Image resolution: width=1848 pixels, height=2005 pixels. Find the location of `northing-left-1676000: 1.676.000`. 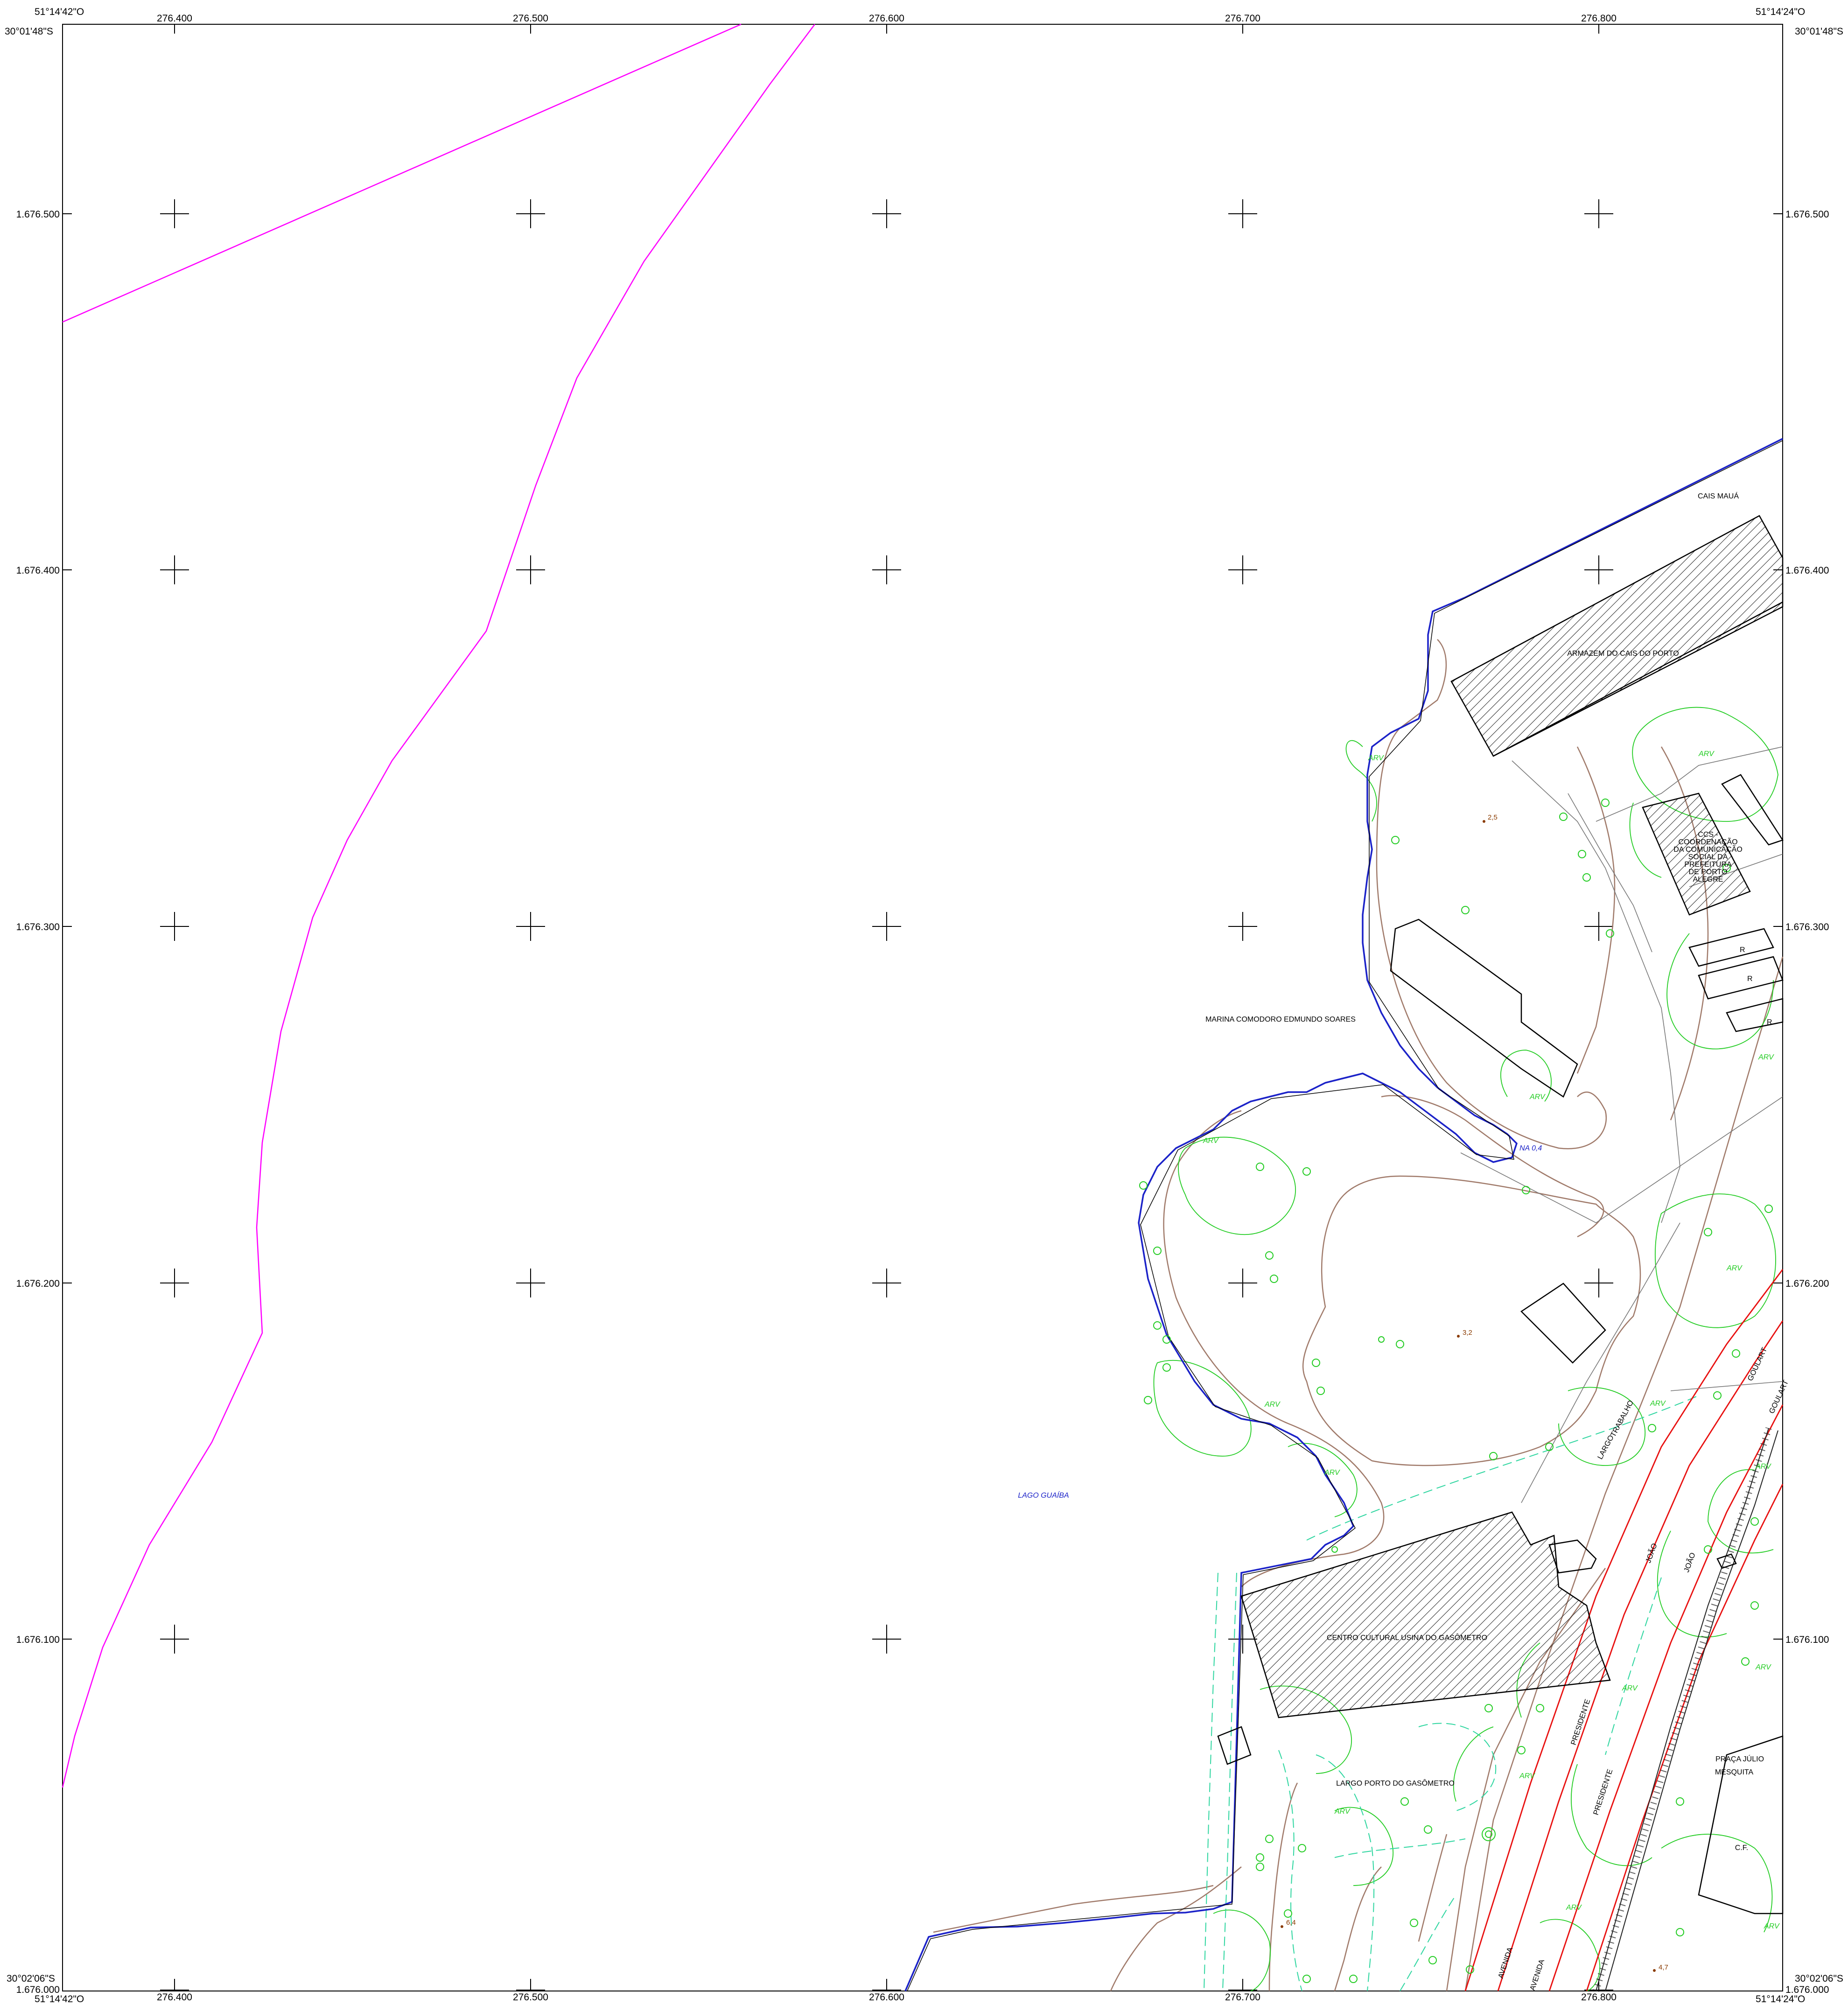

northing-left-1676000: 1.676.000 is located at coordinates (38, 1989).